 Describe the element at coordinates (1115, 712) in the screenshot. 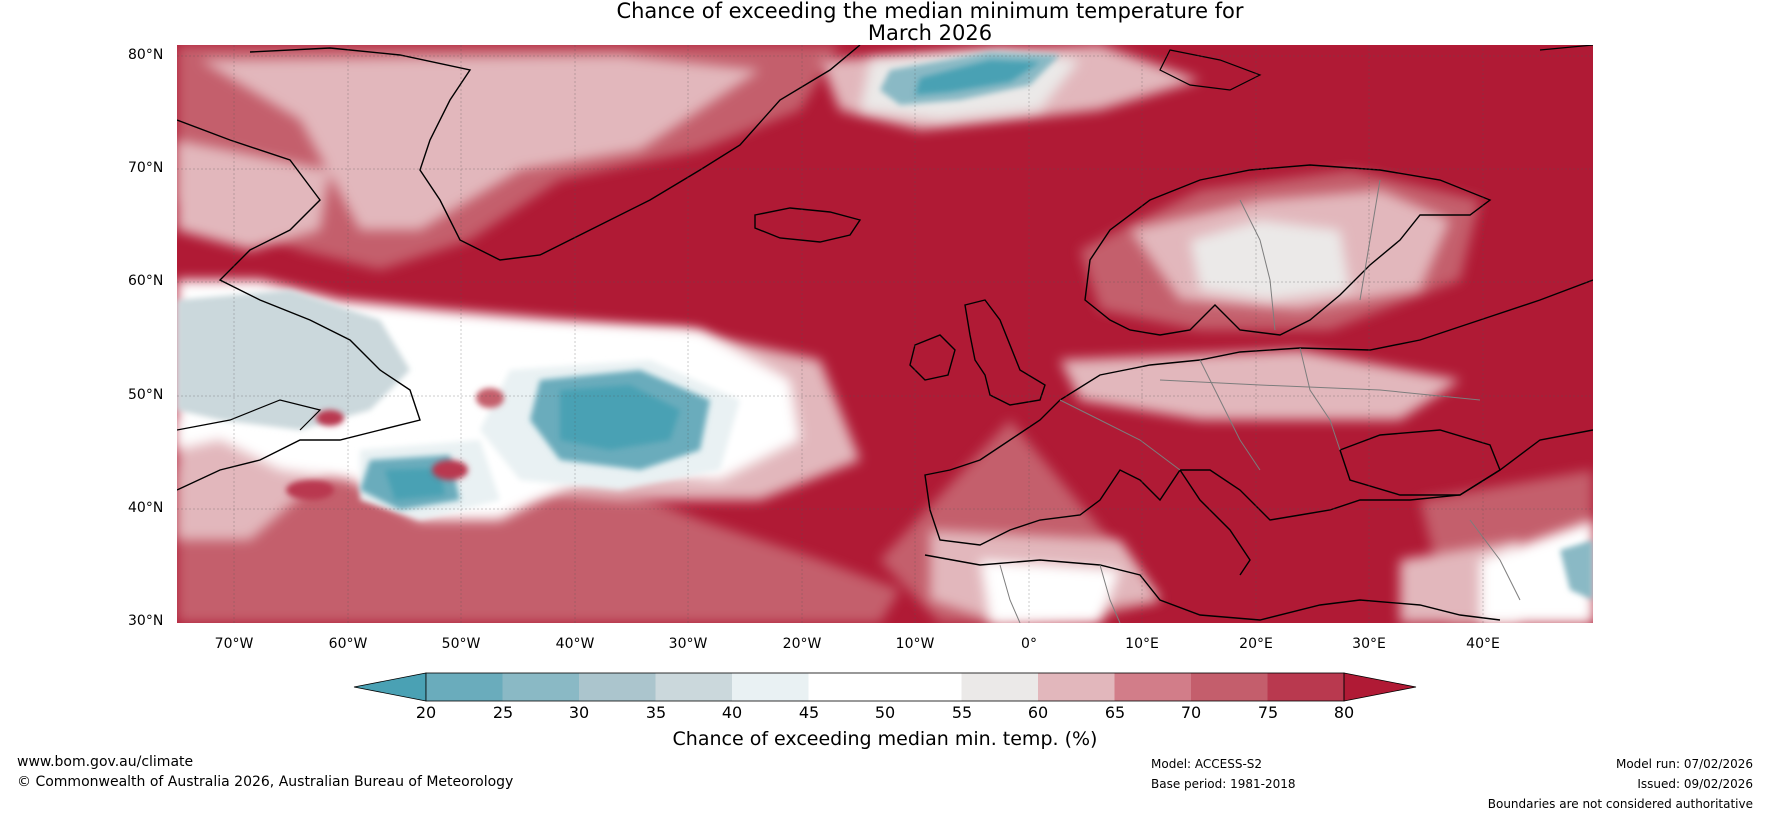

I see `colorbar-tick: 65` at that location.